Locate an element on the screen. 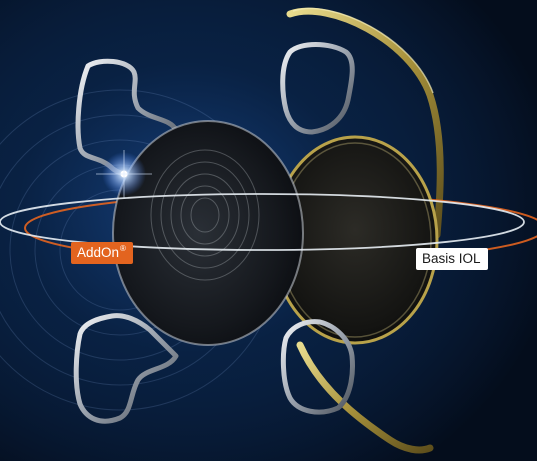 This screenshot has width=537, height=461. basis-iol-label: Basis IOL is located at coordinates (452, 259).